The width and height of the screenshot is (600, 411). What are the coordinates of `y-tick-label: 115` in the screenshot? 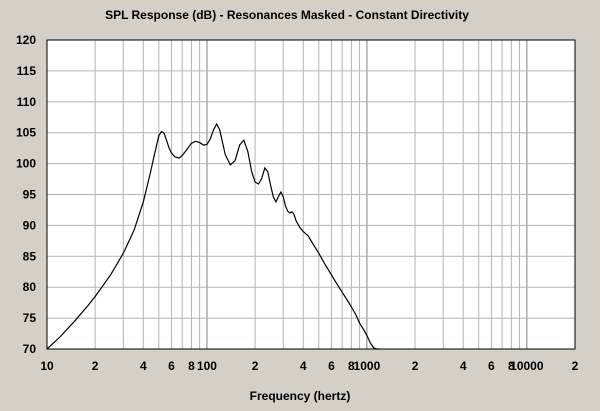 It's located at (27, 71).